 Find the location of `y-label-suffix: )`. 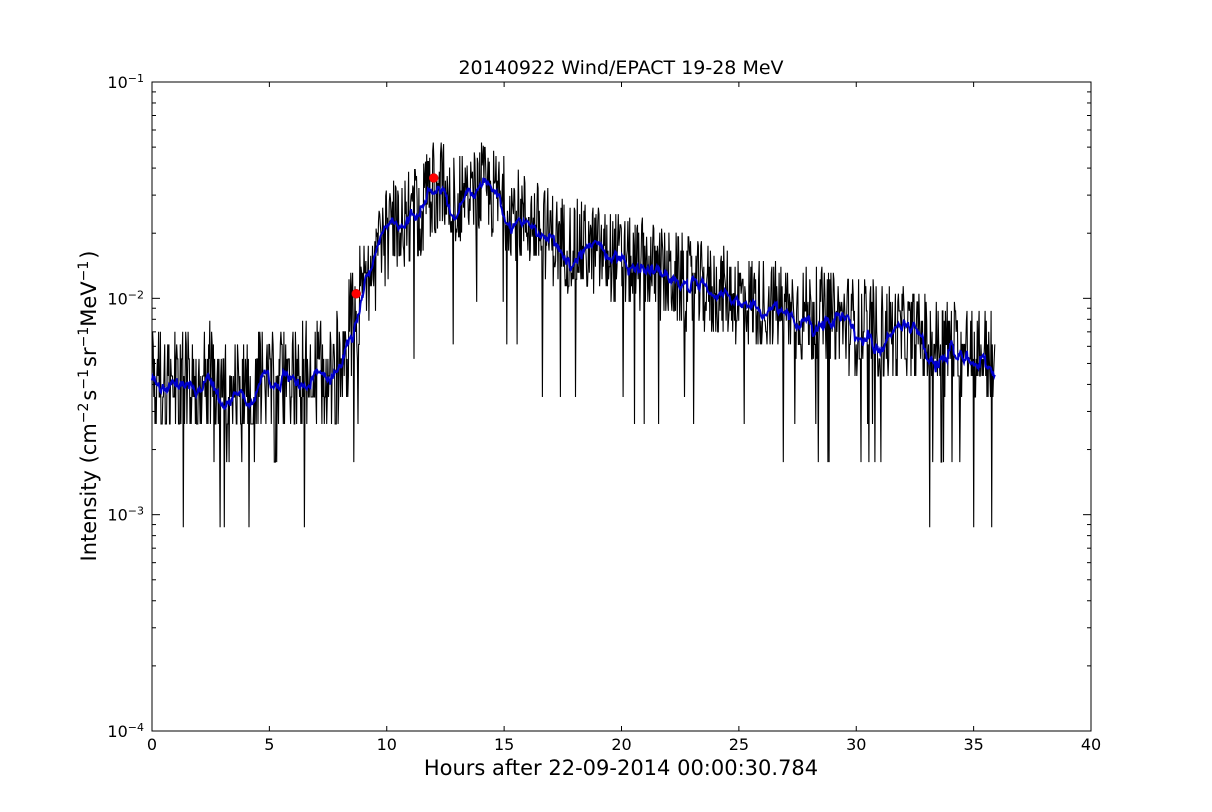

y-label-suffix: ) is located at coordinates (89, 255).